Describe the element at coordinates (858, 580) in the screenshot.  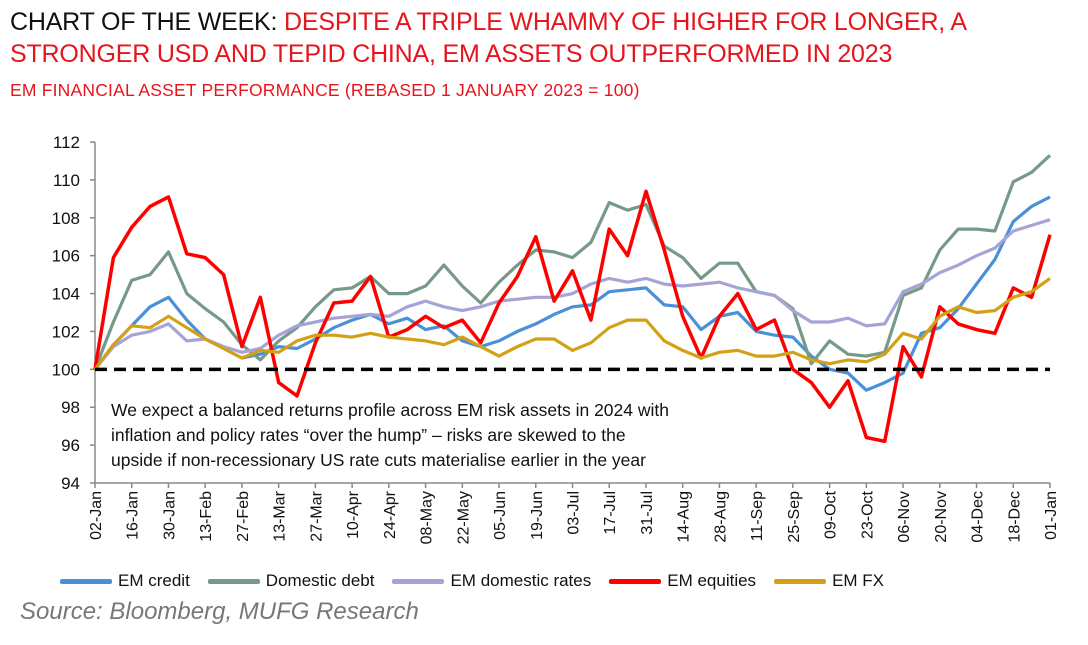
I see `legend-label: EM FX` at that location.